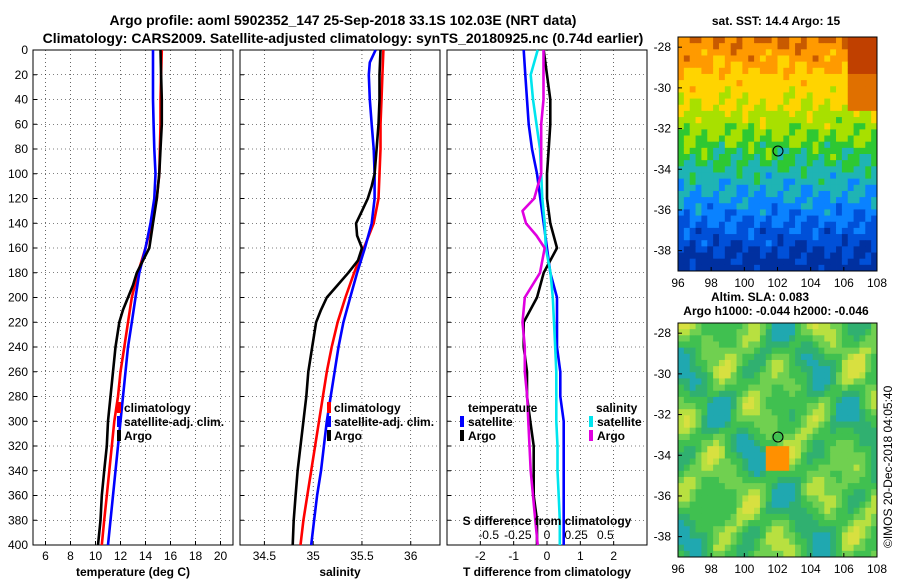 The image size is (900, 580). Describe the element at coordinates (778, 437) in the screenshot. I see `argo-location-marker` at that location.